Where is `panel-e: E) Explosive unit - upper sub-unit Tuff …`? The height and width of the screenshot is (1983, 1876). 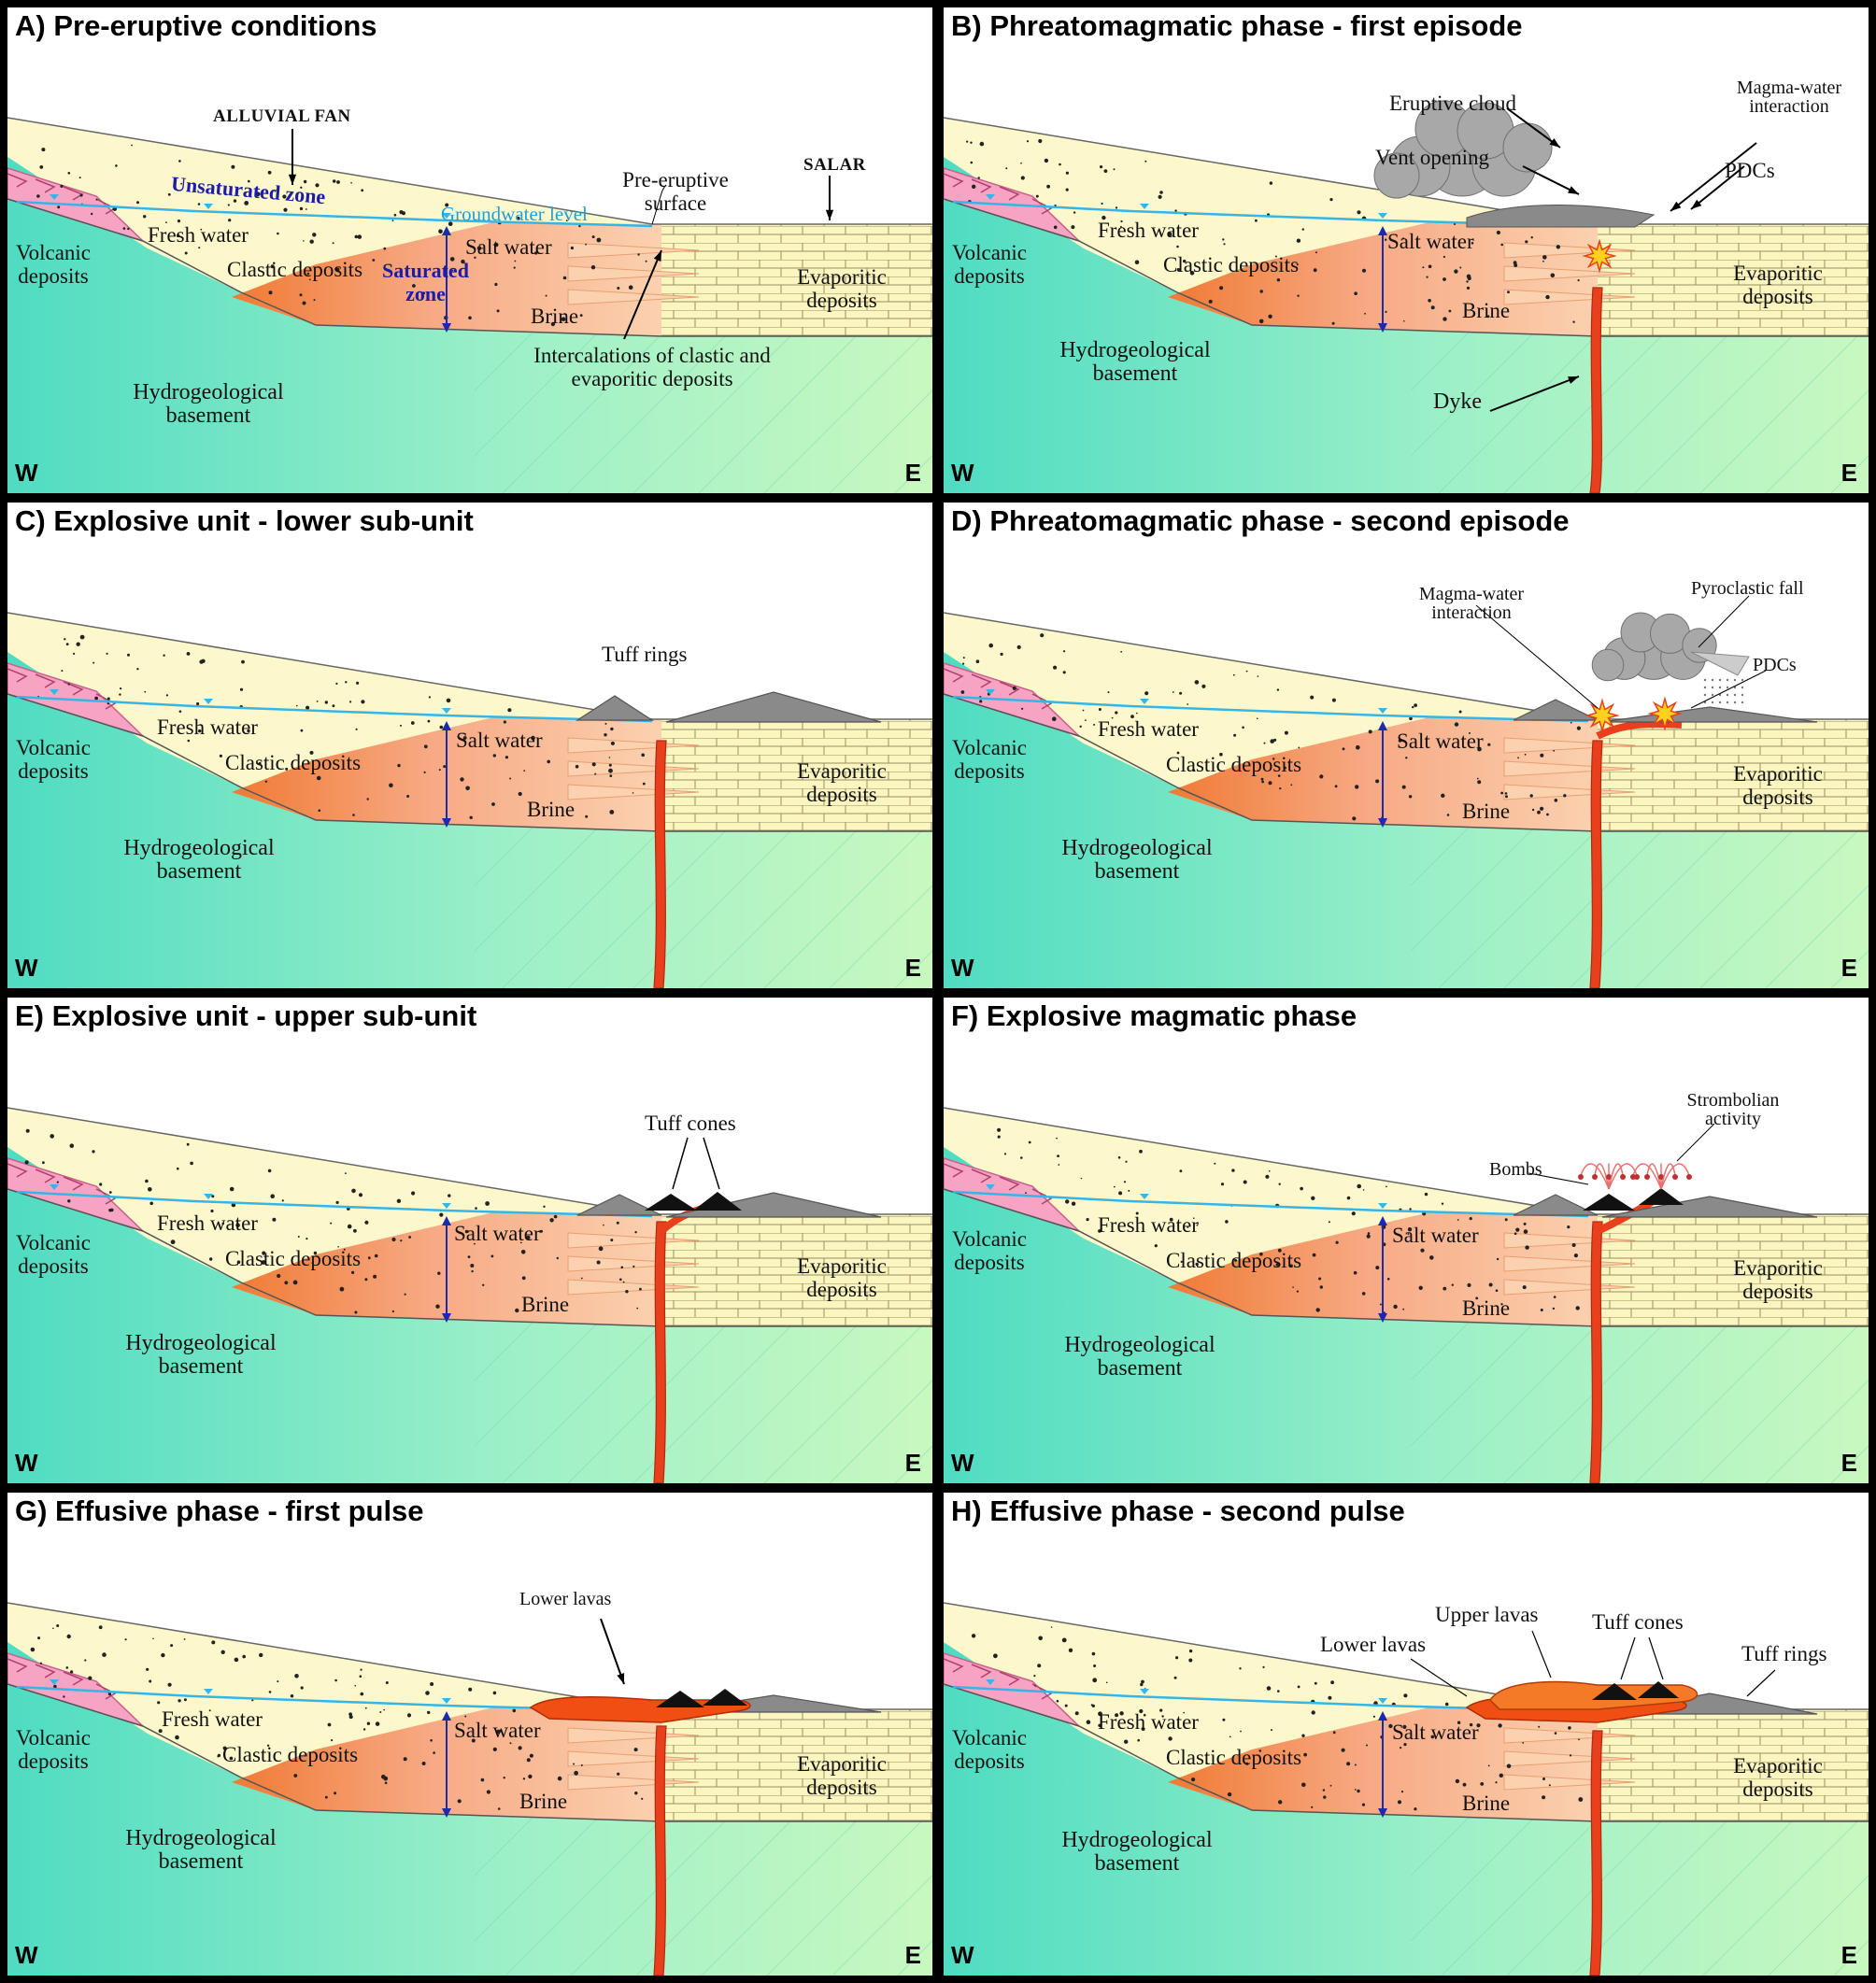
panel-e: E) Explosive unit - upper sub-unit Tuff … is located at coordinates (470, 1240).